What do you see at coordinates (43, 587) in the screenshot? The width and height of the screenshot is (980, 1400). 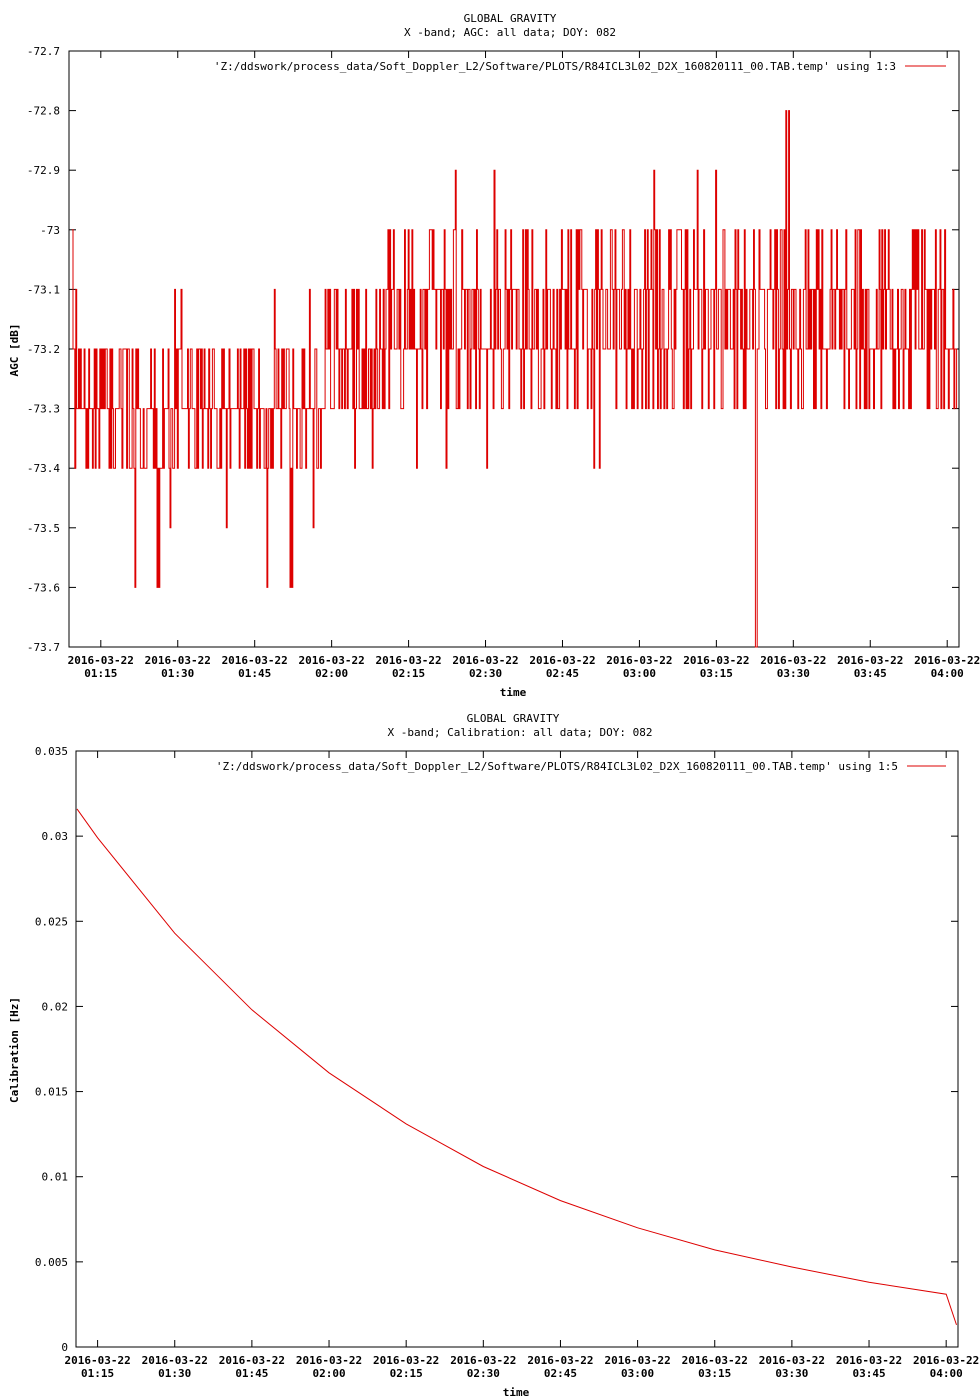 I see `y-tick-label: -73.6` at bounding box center [43, 587].